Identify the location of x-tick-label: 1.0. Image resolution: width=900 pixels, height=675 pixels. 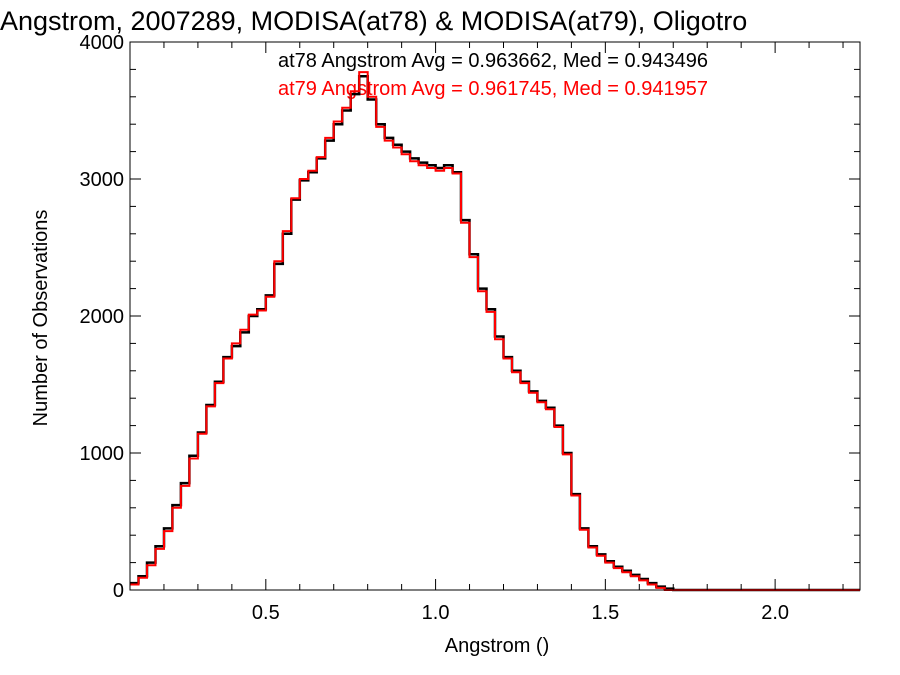
(436, 613).